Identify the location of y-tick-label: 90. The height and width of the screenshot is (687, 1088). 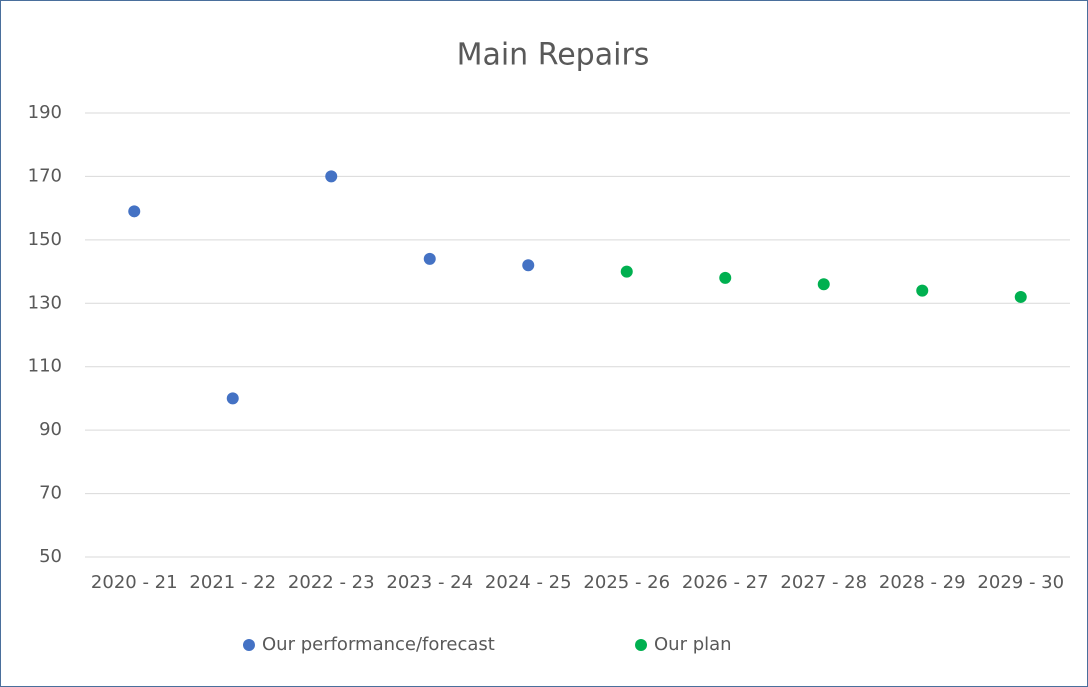
(50, 429).